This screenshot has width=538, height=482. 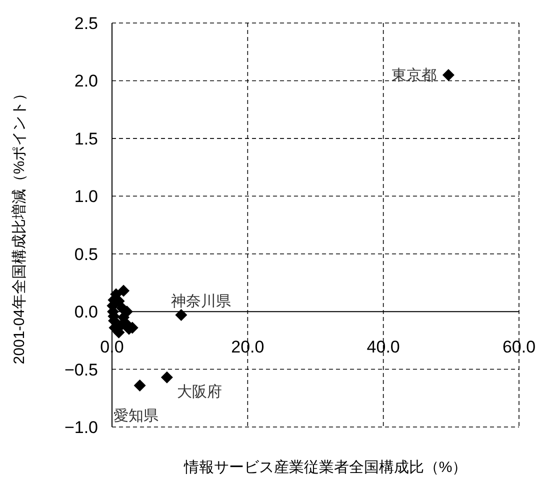 I want to click on x-tick-label: 60.0, so click(x=519, y=347).